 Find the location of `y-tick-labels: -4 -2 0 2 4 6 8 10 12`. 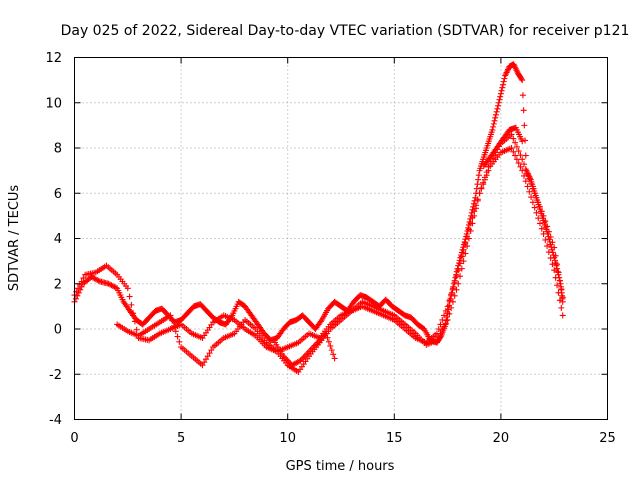

y-tick-labels: -4 -2 0 2 4 6 8 10 12 is located at coordinates (53, 239).